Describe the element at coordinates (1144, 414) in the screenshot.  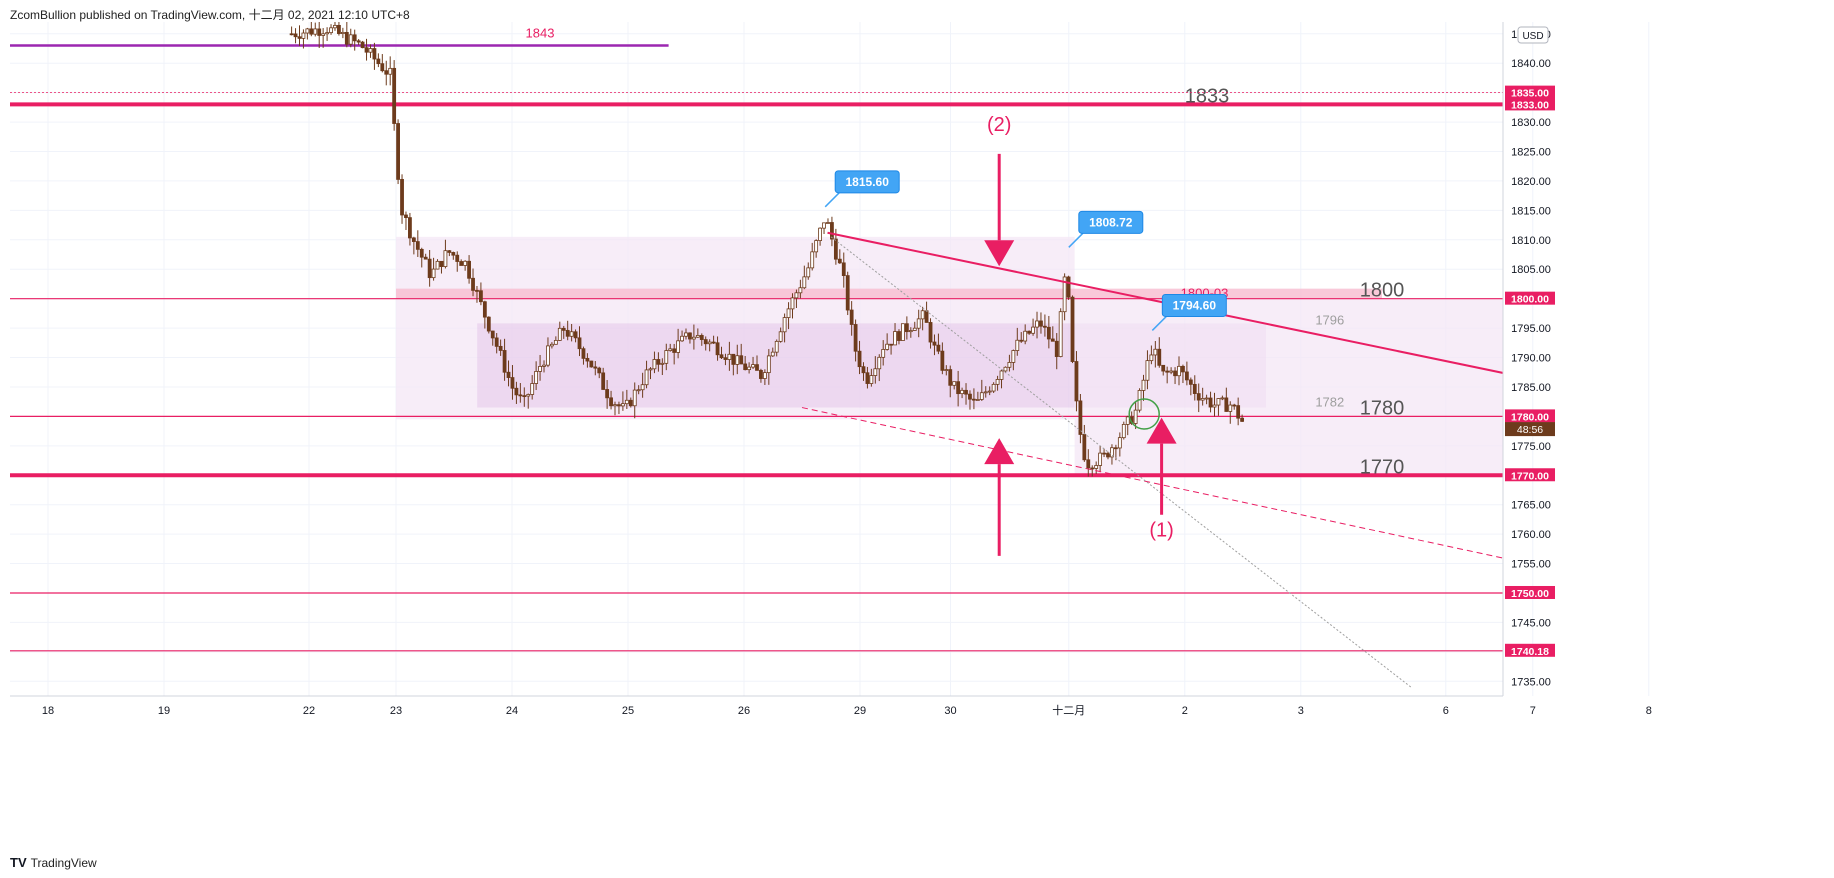
I see `highlight-circle` at that location.